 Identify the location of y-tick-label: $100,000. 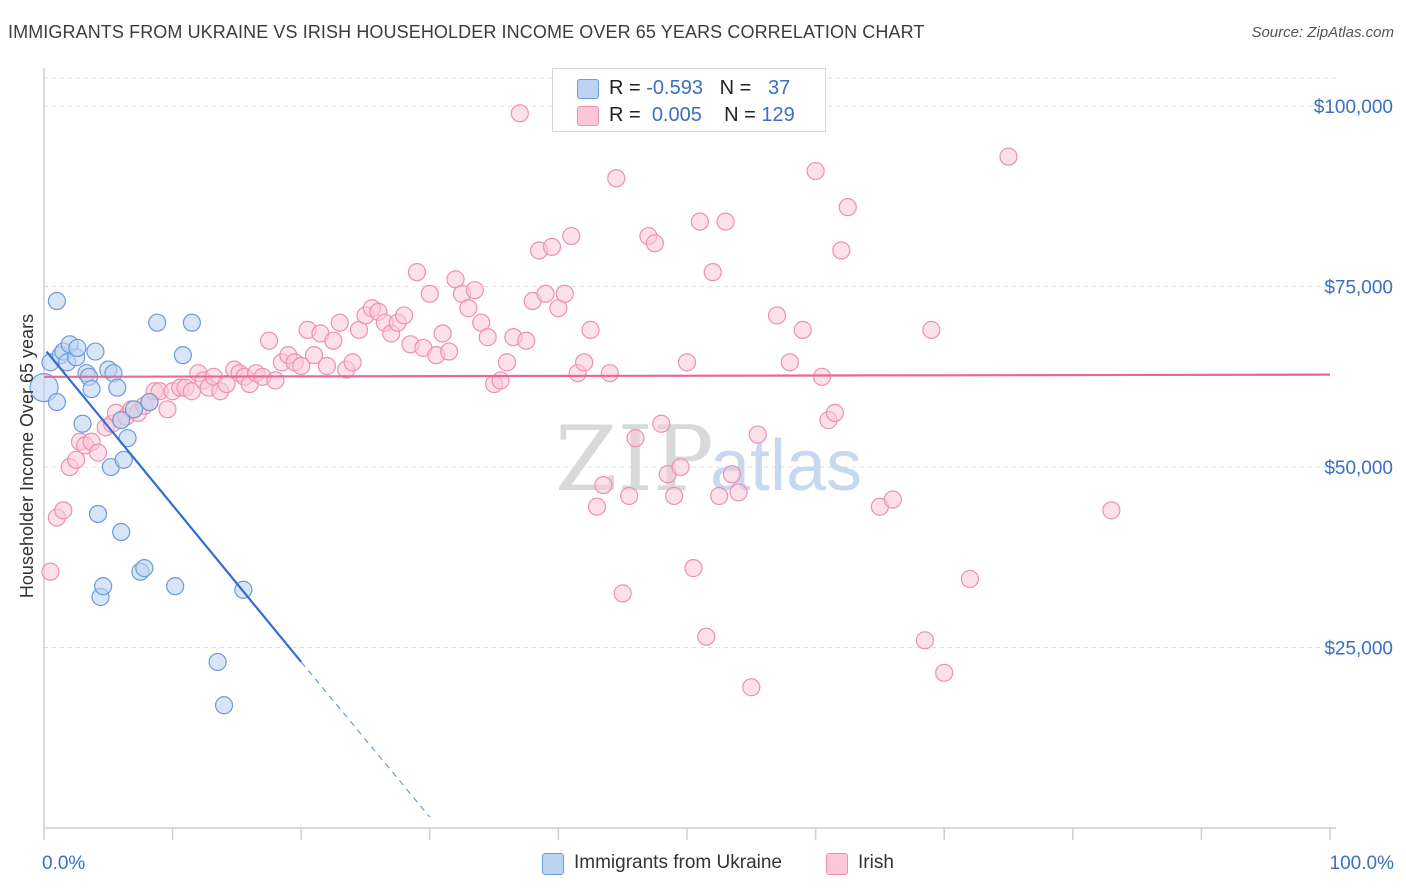
(1353, 107).